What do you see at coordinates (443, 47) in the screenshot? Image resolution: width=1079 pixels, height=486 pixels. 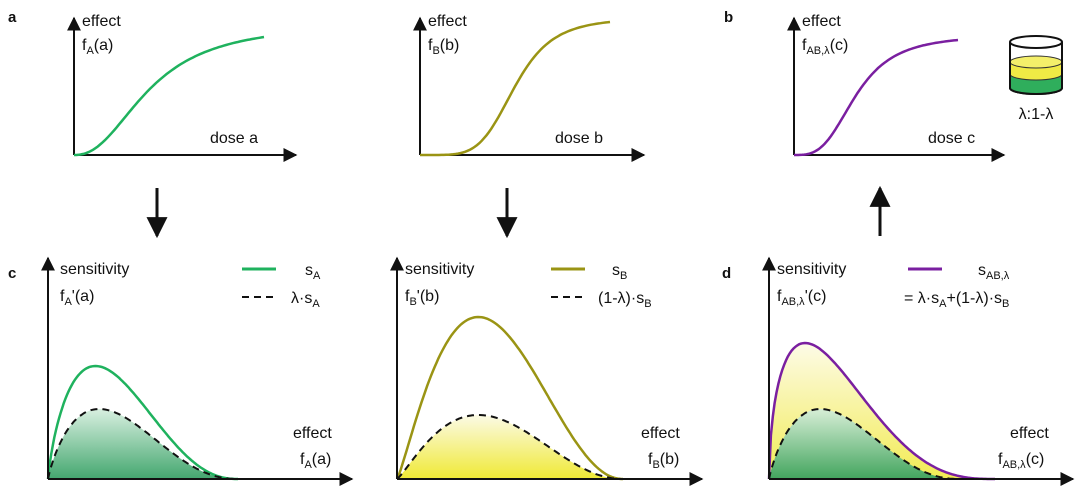 I see `y-axis-function: fB(b)` at bounding box center [443, 47].